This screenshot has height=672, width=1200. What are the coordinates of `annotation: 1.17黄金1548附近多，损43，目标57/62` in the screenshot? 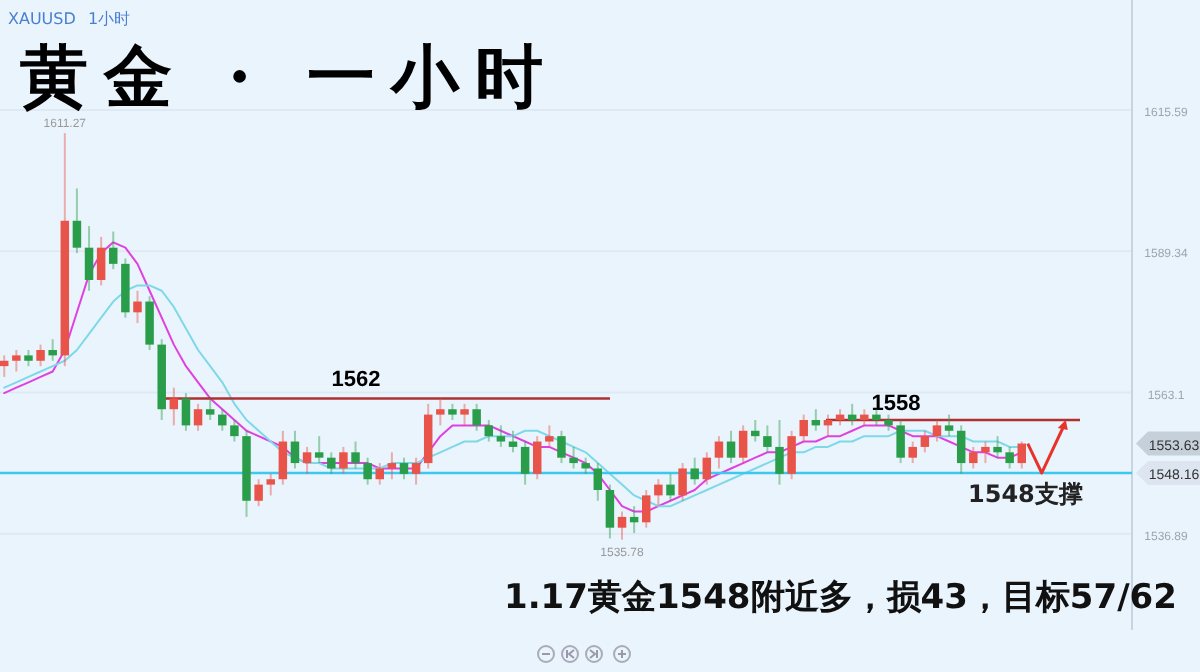 It's located at (840, 598).